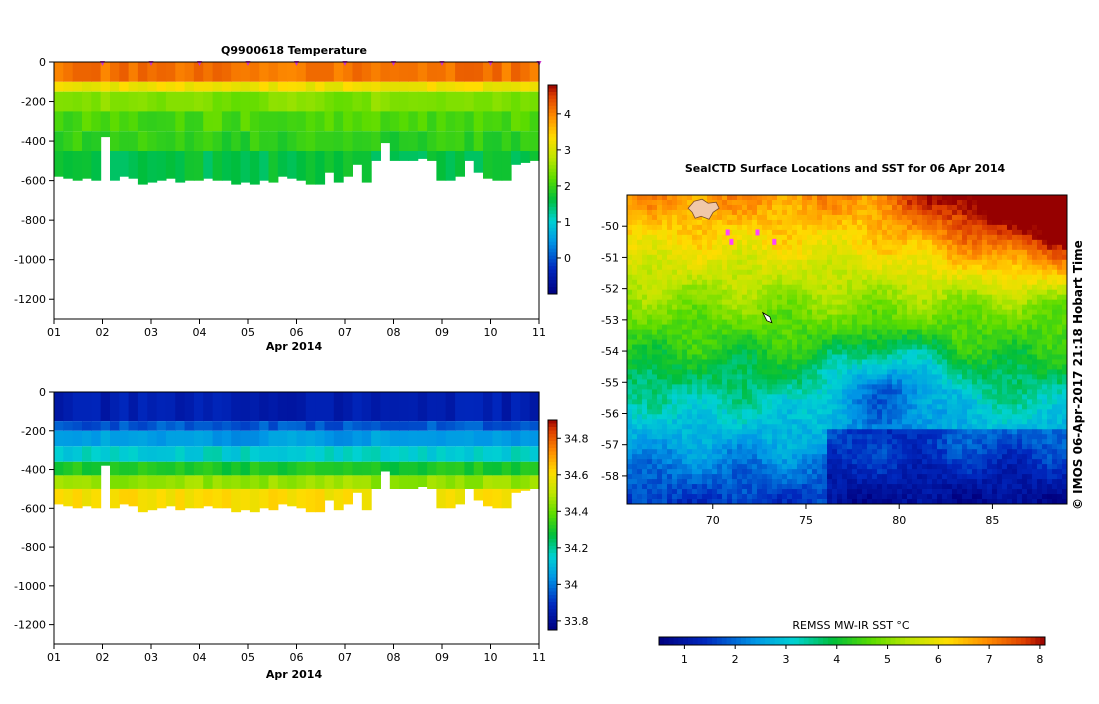  Describe the element at coordinates (33, 102) in the screenshot. I see `y-tick-label: -200` at that location.